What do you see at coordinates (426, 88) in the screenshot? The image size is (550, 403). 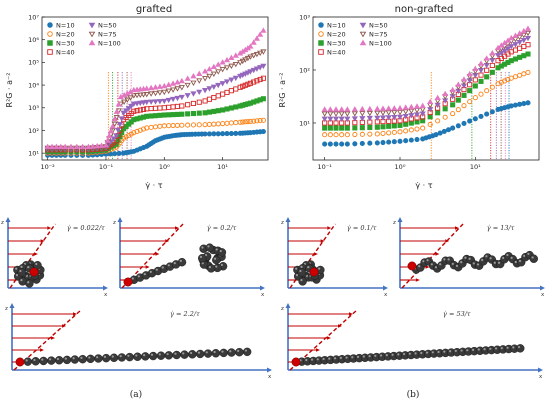 I see `plot-frame` at bounding box center [426, 88].